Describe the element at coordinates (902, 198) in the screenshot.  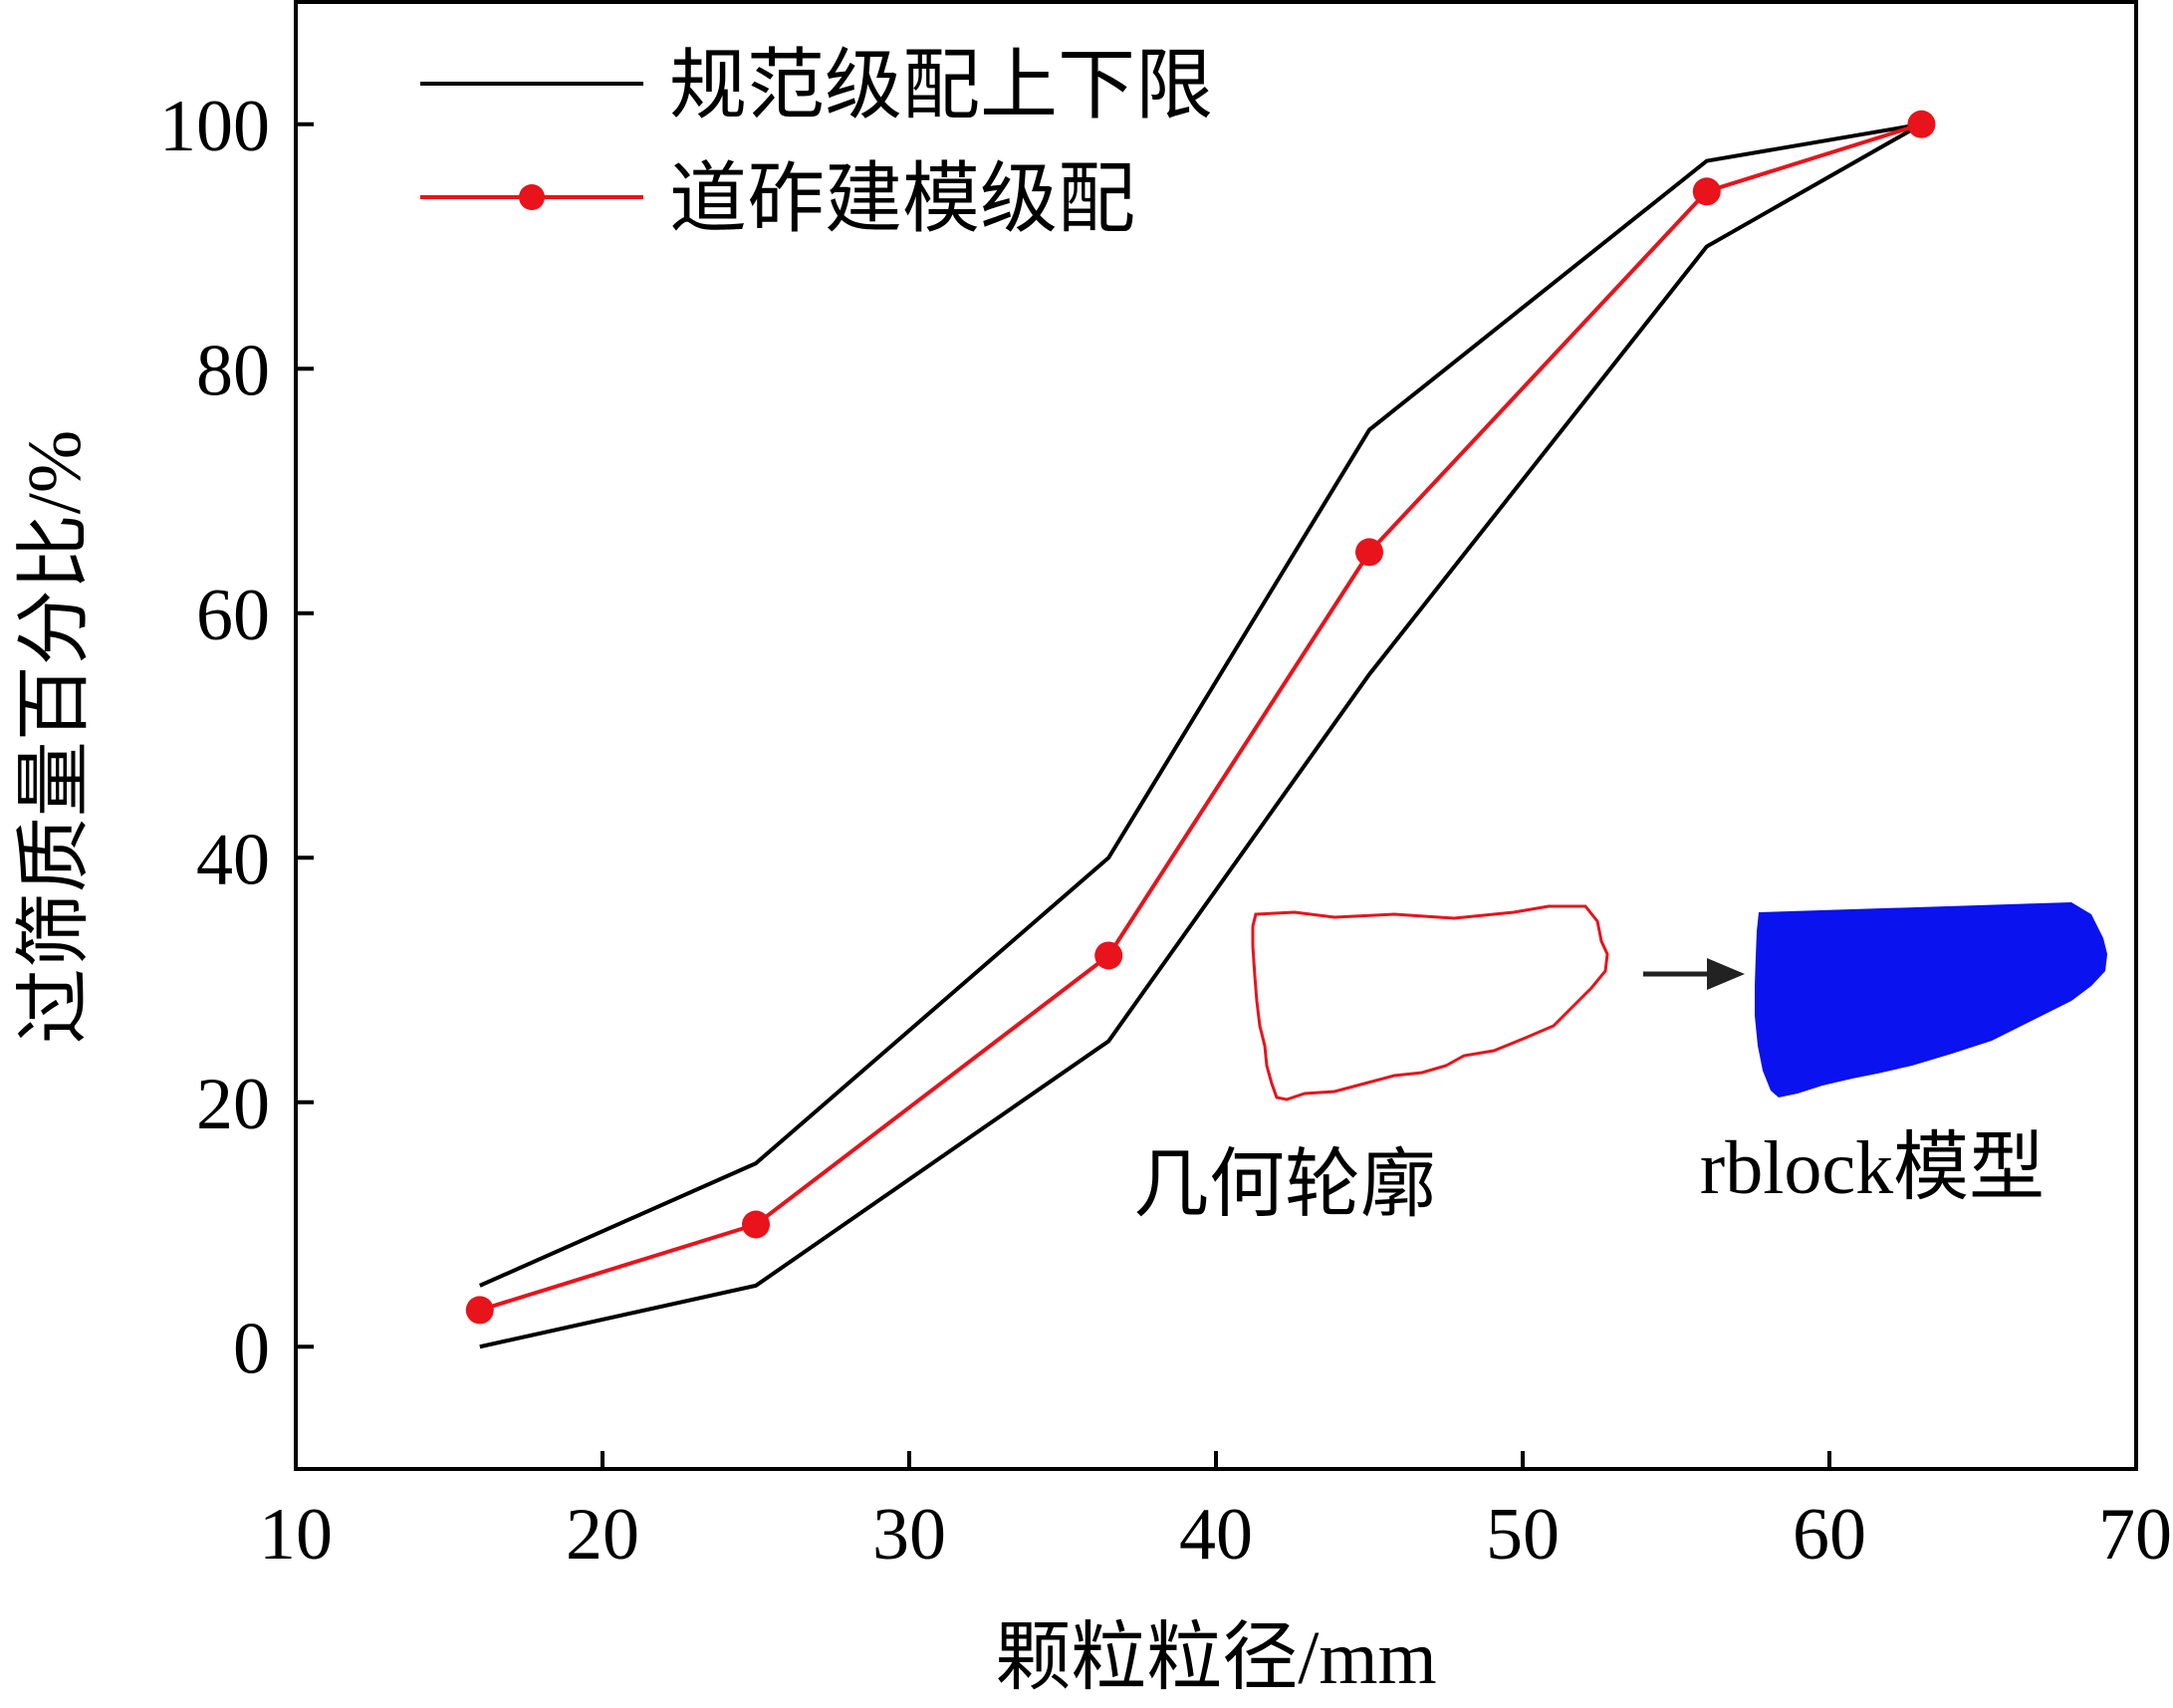
I see `legend-label-model: 道砟建模级配` at that location.